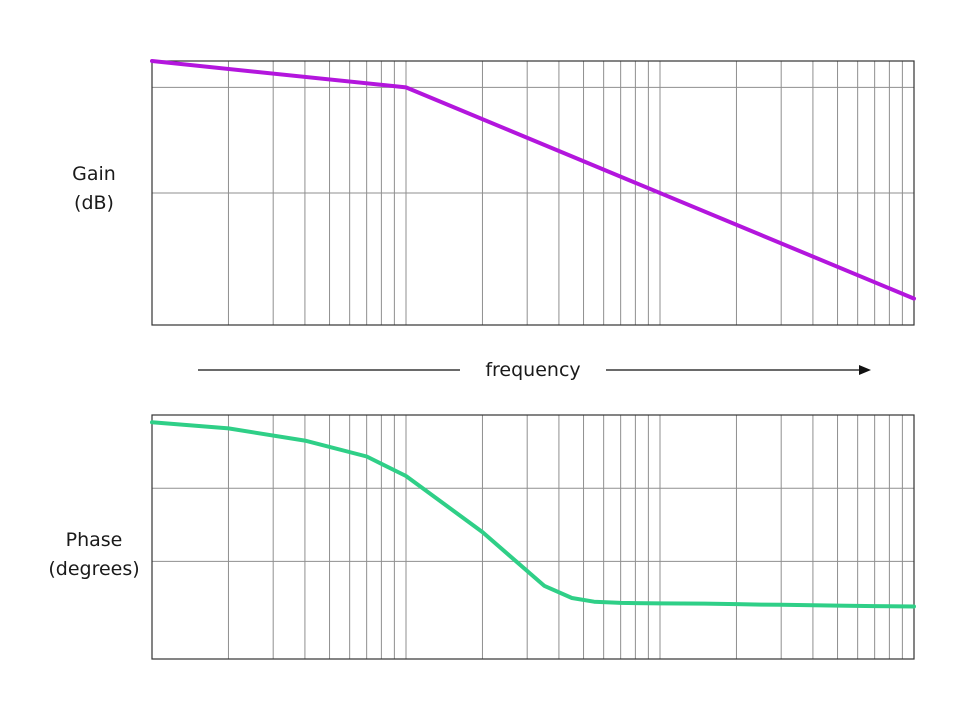 The height and width of the screenshot is (720, 960). Describe the element at coordinates (94, 203) in the screenshot. I see `gain-ylabel-units: (dB)` at that location.